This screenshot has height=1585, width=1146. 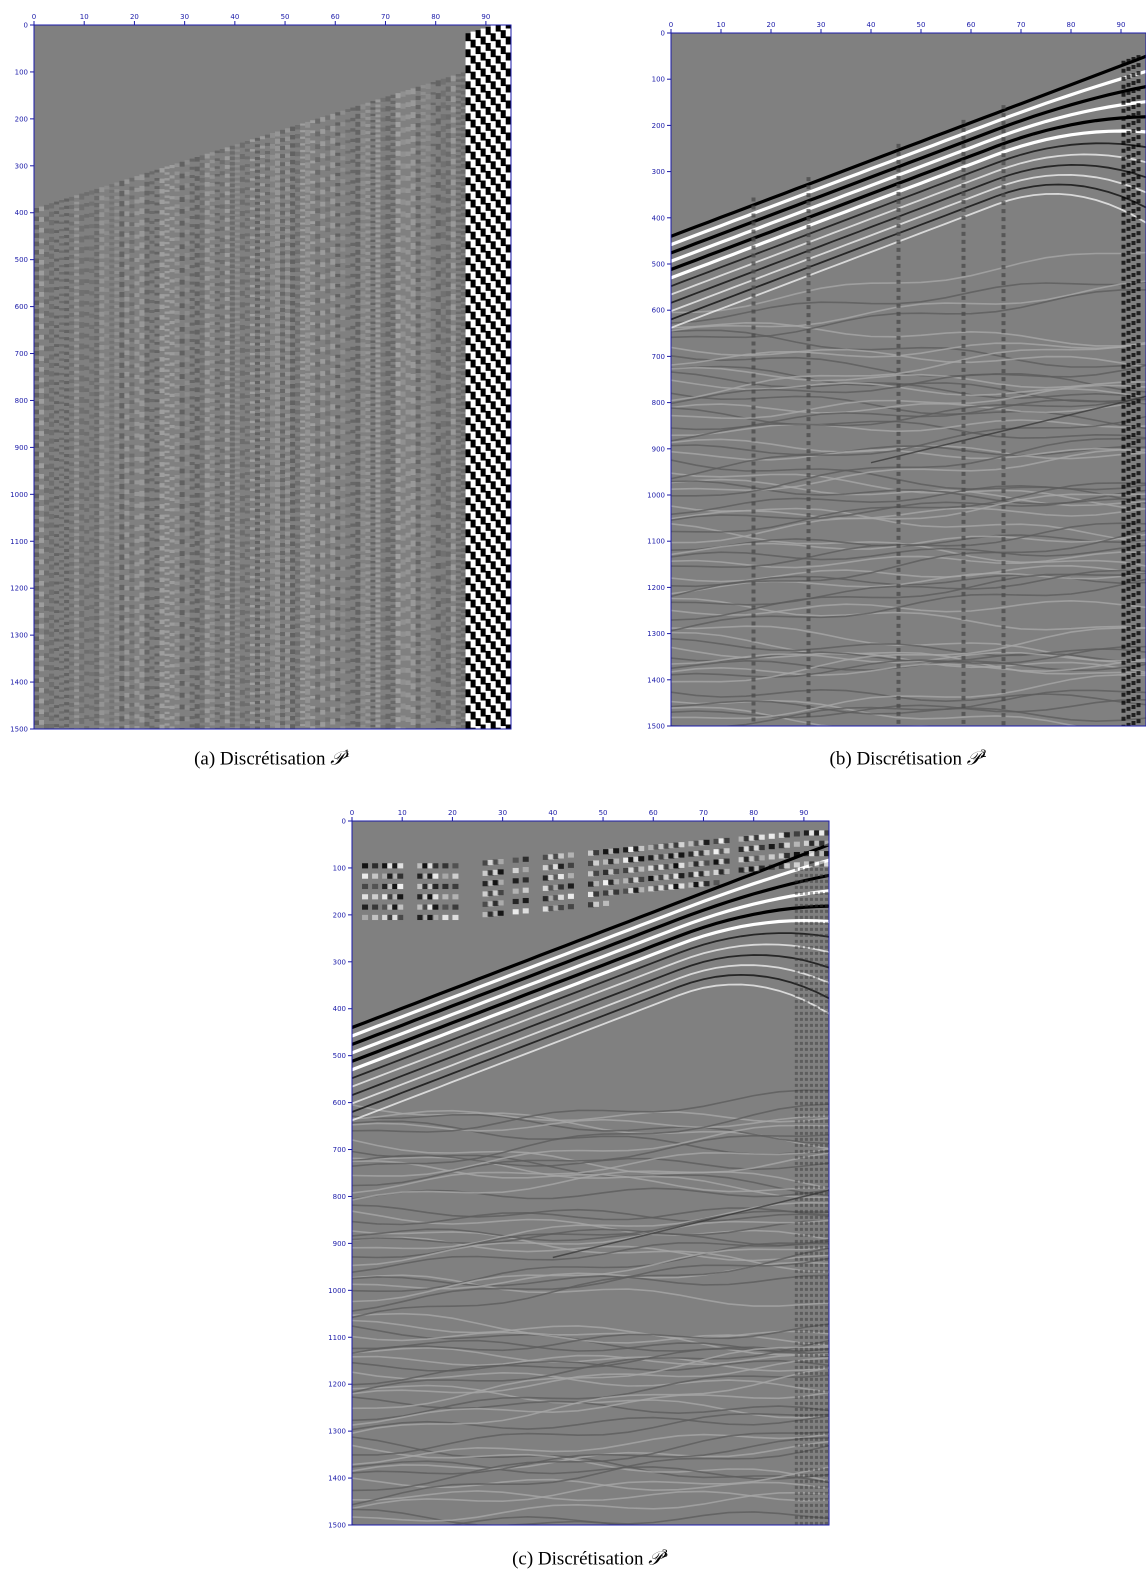 I want to click on y-tick-label: 1200, so click(x=656, y=588).